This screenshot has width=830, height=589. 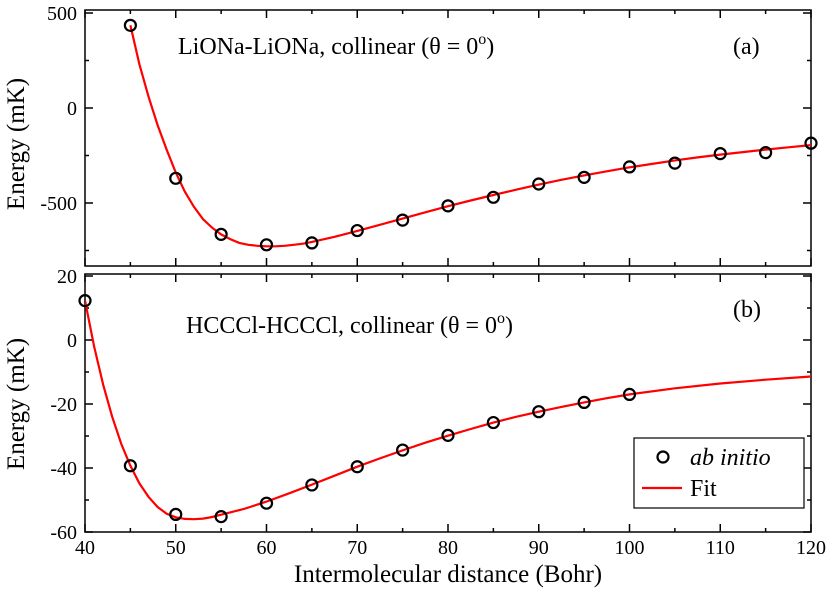 I want to click on legend-marker-ab-initio, so click(x=663, y=457).